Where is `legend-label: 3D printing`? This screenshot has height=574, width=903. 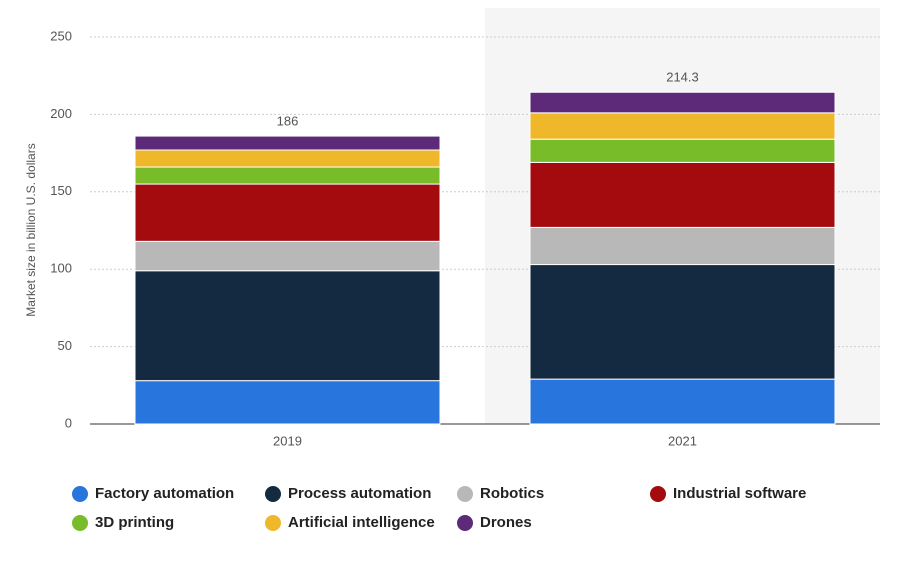 legend-label: 3D printing is located at coordinates (134, 522).